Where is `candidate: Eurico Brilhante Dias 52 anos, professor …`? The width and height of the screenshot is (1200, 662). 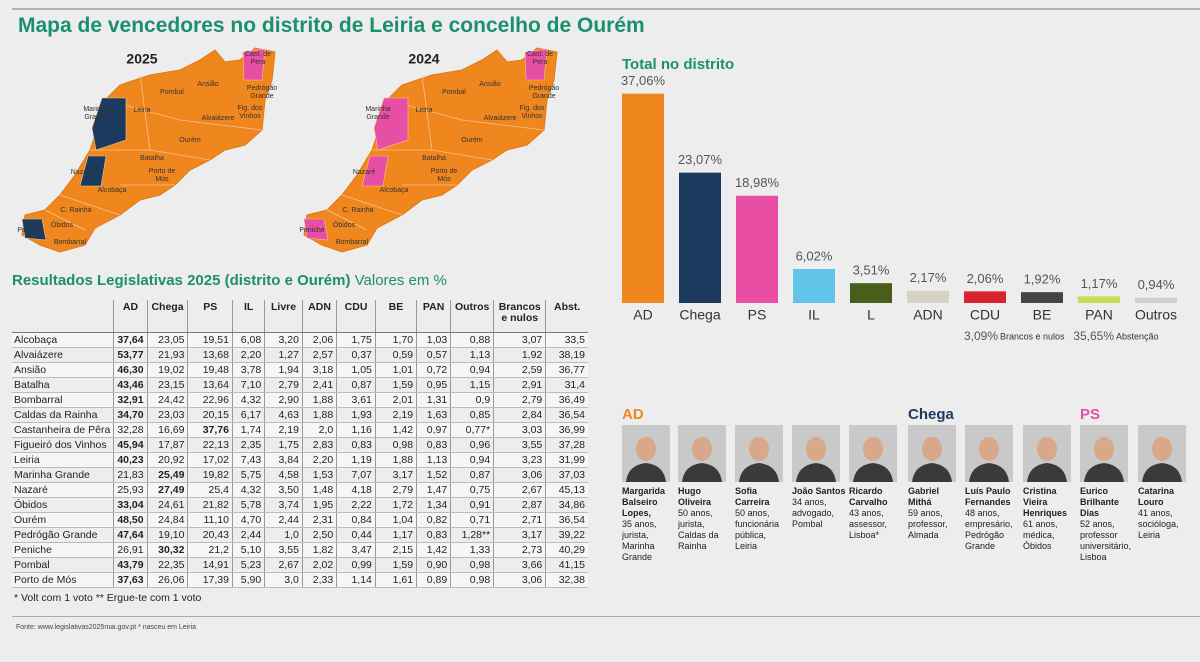 candidate: Eurico Brilhante Dias 52 anos, professor … is located at coordinates (1107, 494).